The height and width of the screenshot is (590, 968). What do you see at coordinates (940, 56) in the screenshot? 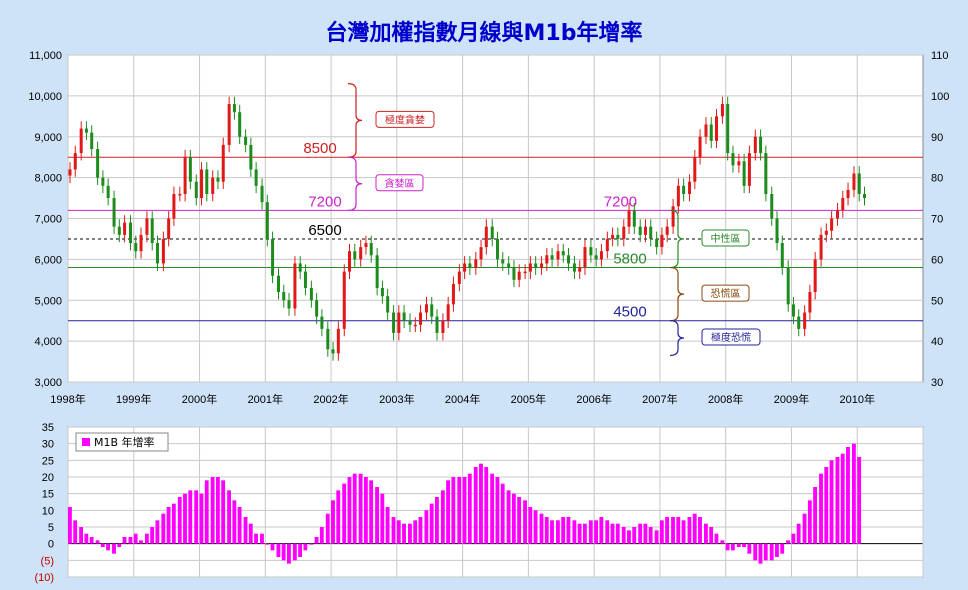
I see `right-tick-label: 110` at bounding box center [940, 56].